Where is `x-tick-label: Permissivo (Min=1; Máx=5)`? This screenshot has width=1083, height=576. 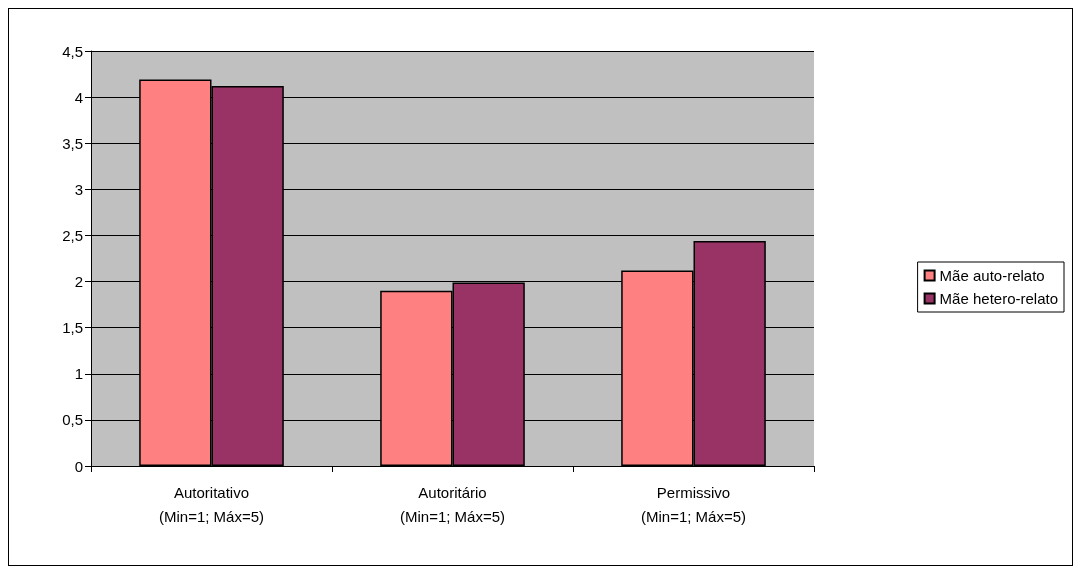
x-tick-label: Permissivo (Min=1; Máx=5) is located at coordinates (693, 504).